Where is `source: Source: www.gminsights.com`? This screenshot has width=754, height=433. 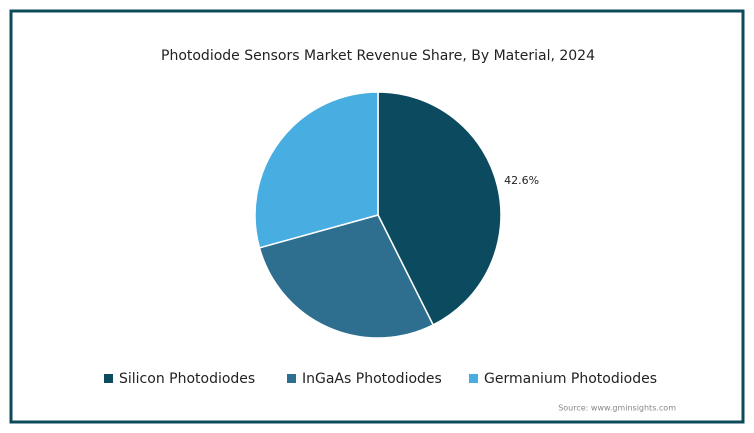
source: Source: www.gminsights.com is located at coordinates (617, 408).